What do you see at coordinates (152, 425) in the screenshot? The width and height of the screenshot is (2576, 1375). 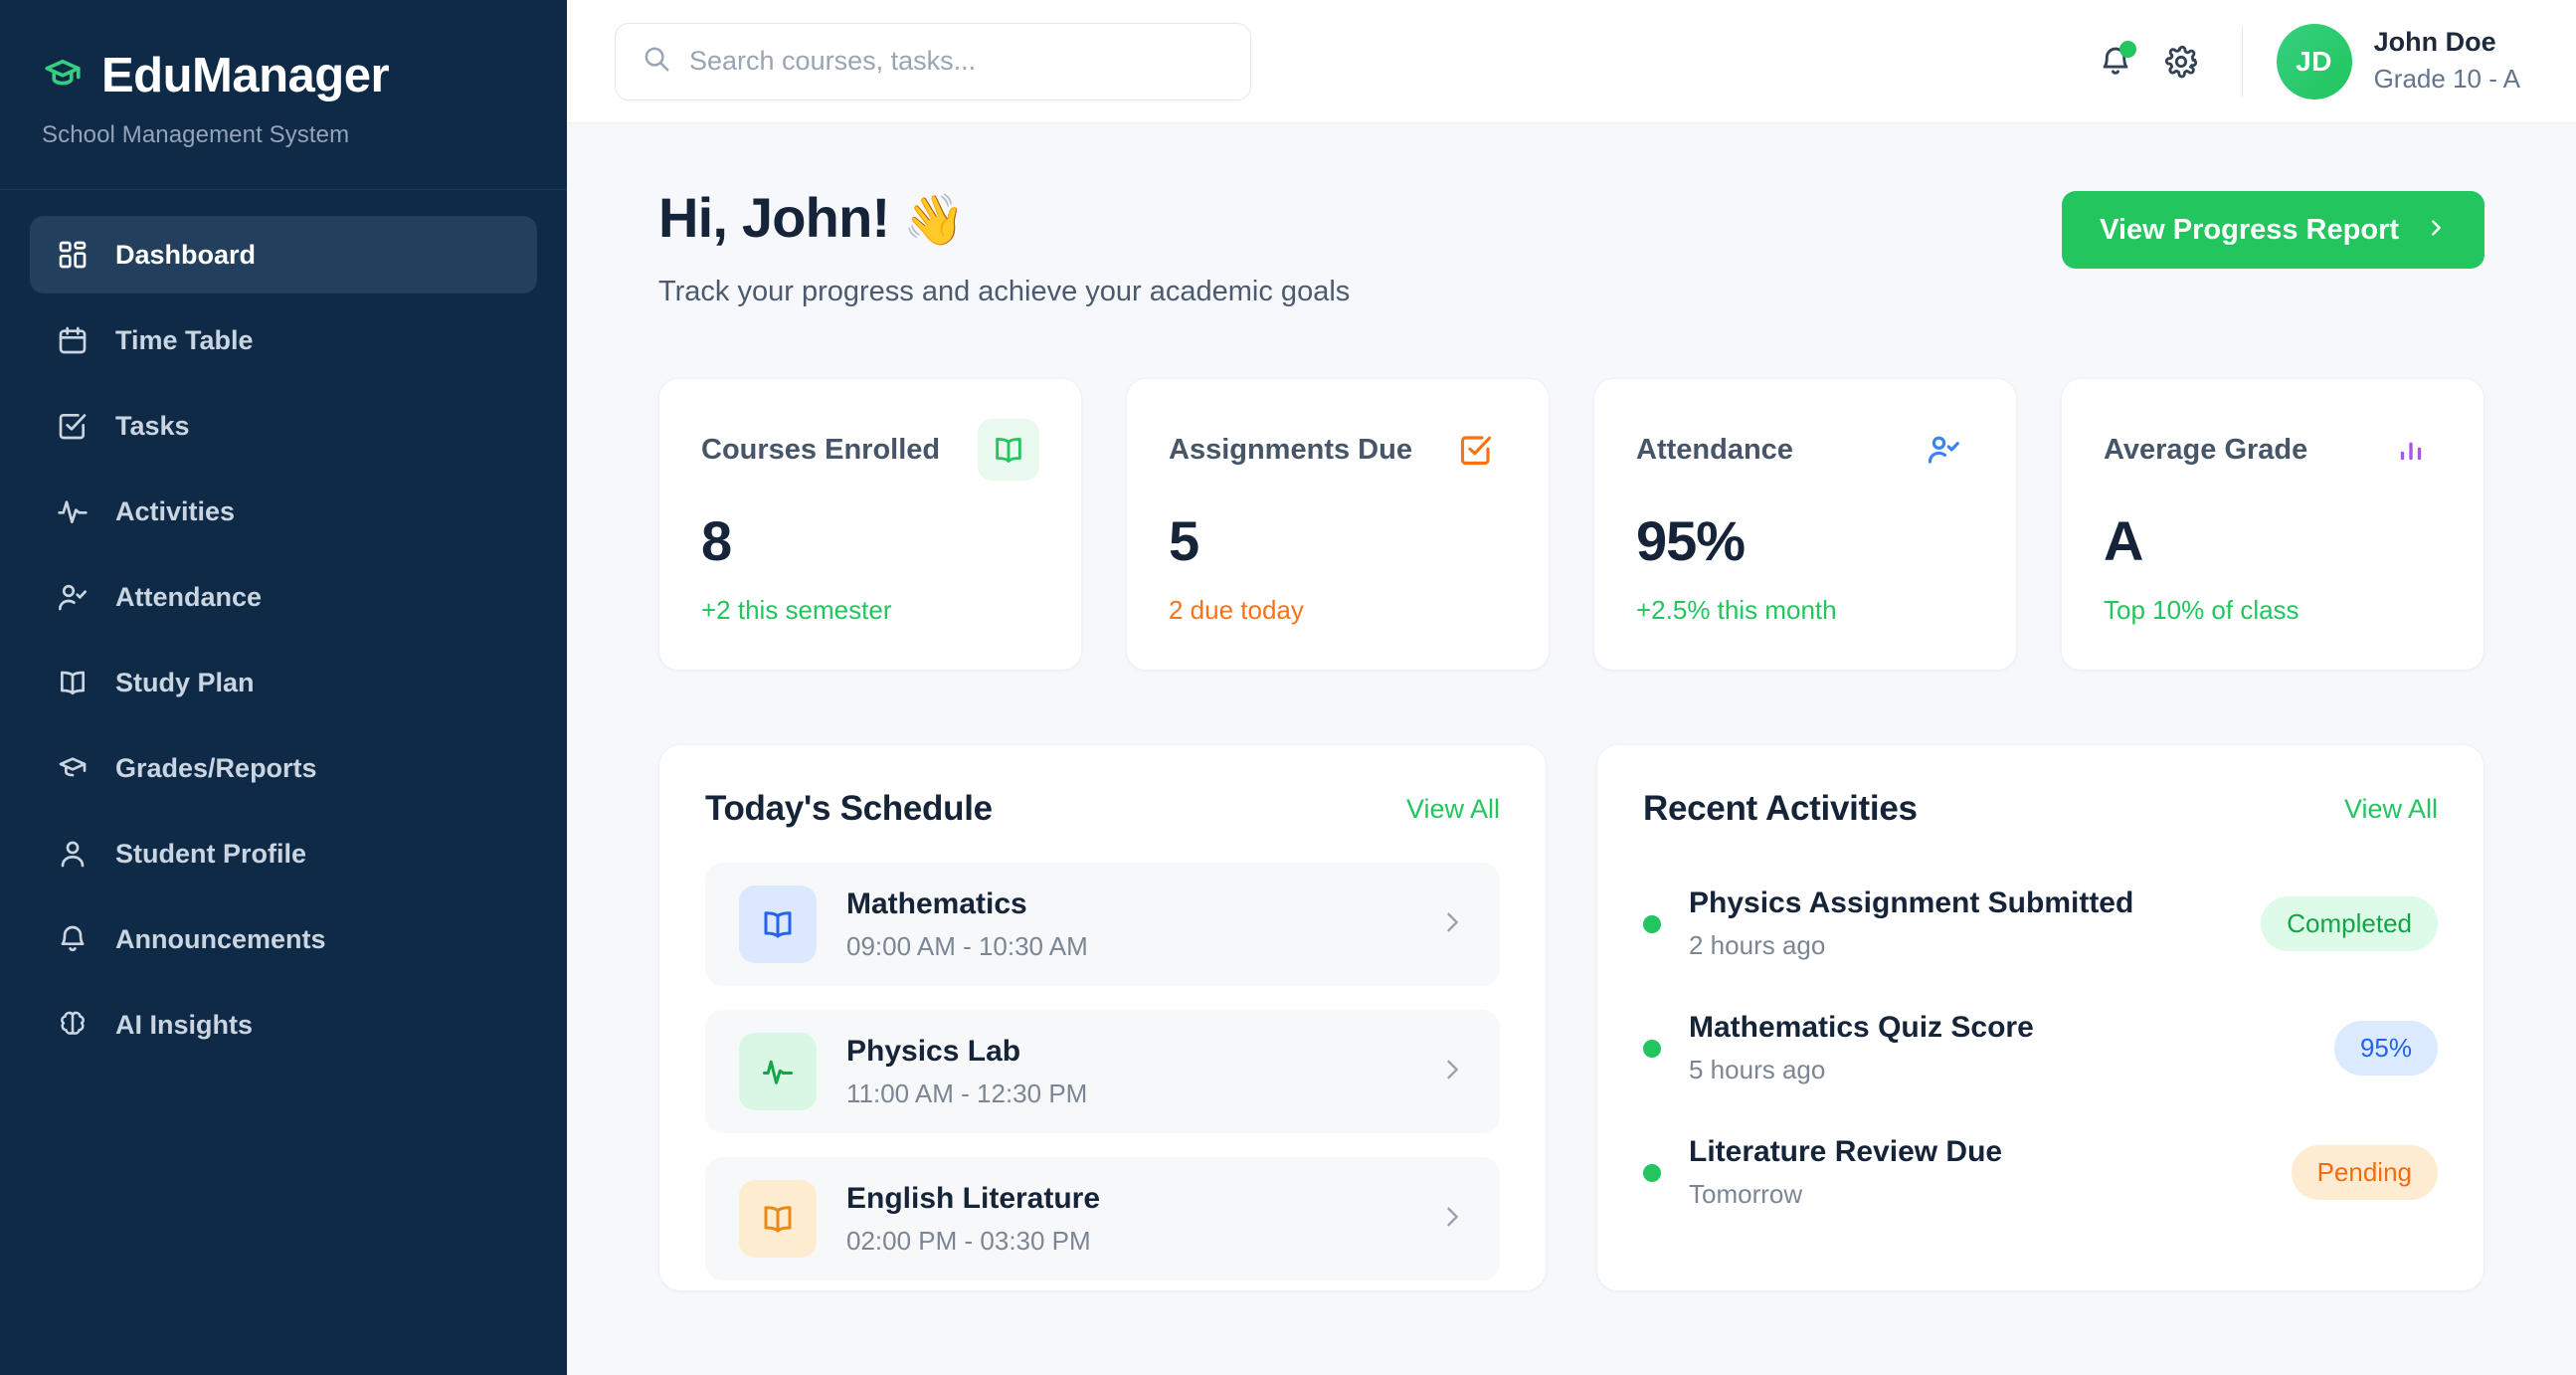 I see `sidebar-item-label: Tasks` at bounding box center [152, 425].